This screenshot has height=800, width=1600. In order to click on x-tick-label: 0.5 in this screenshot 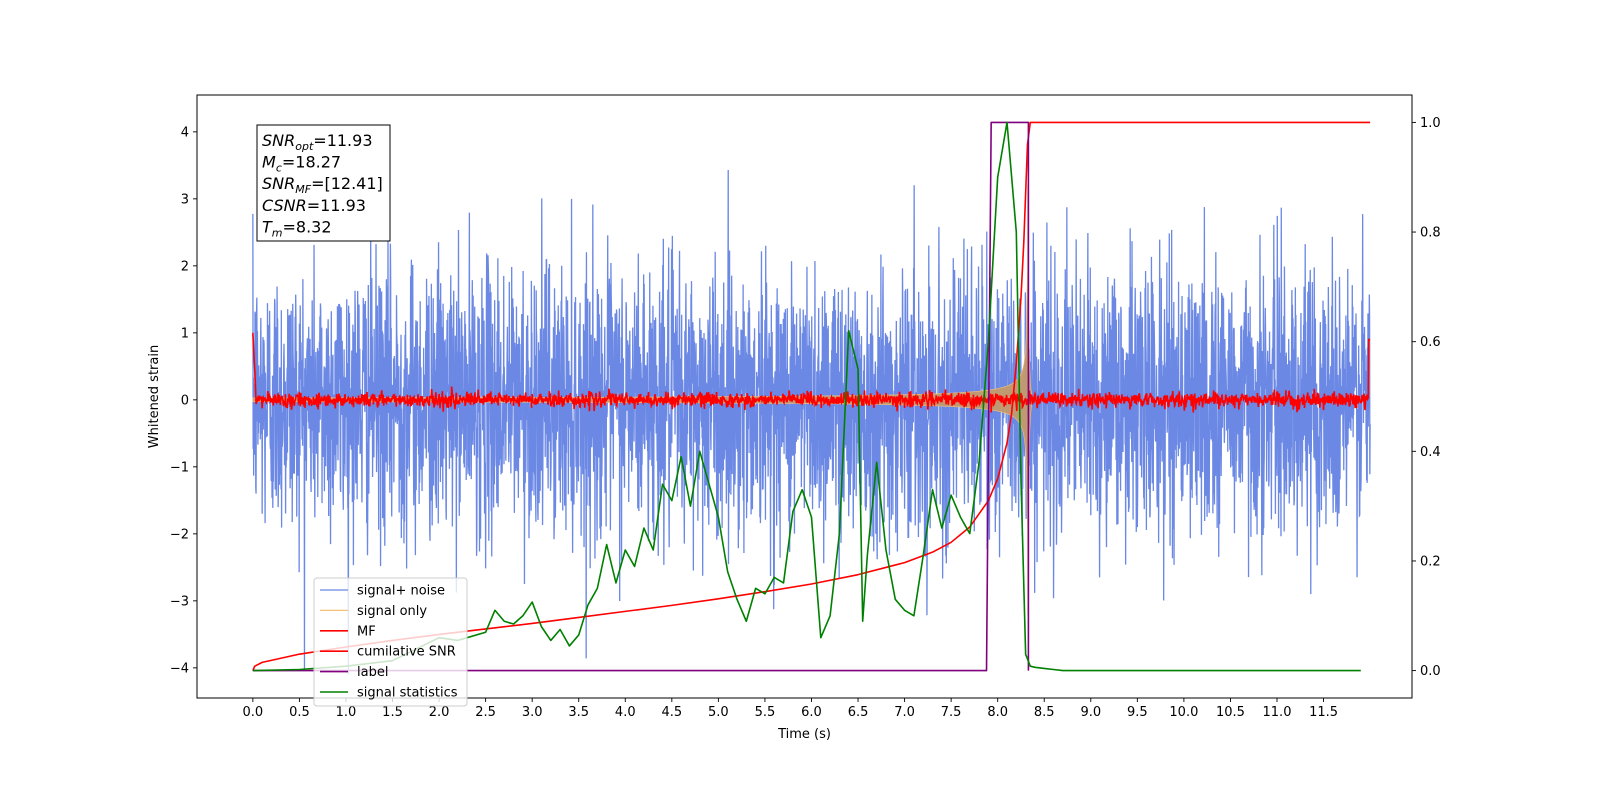, I will do `click(299, 712)`.